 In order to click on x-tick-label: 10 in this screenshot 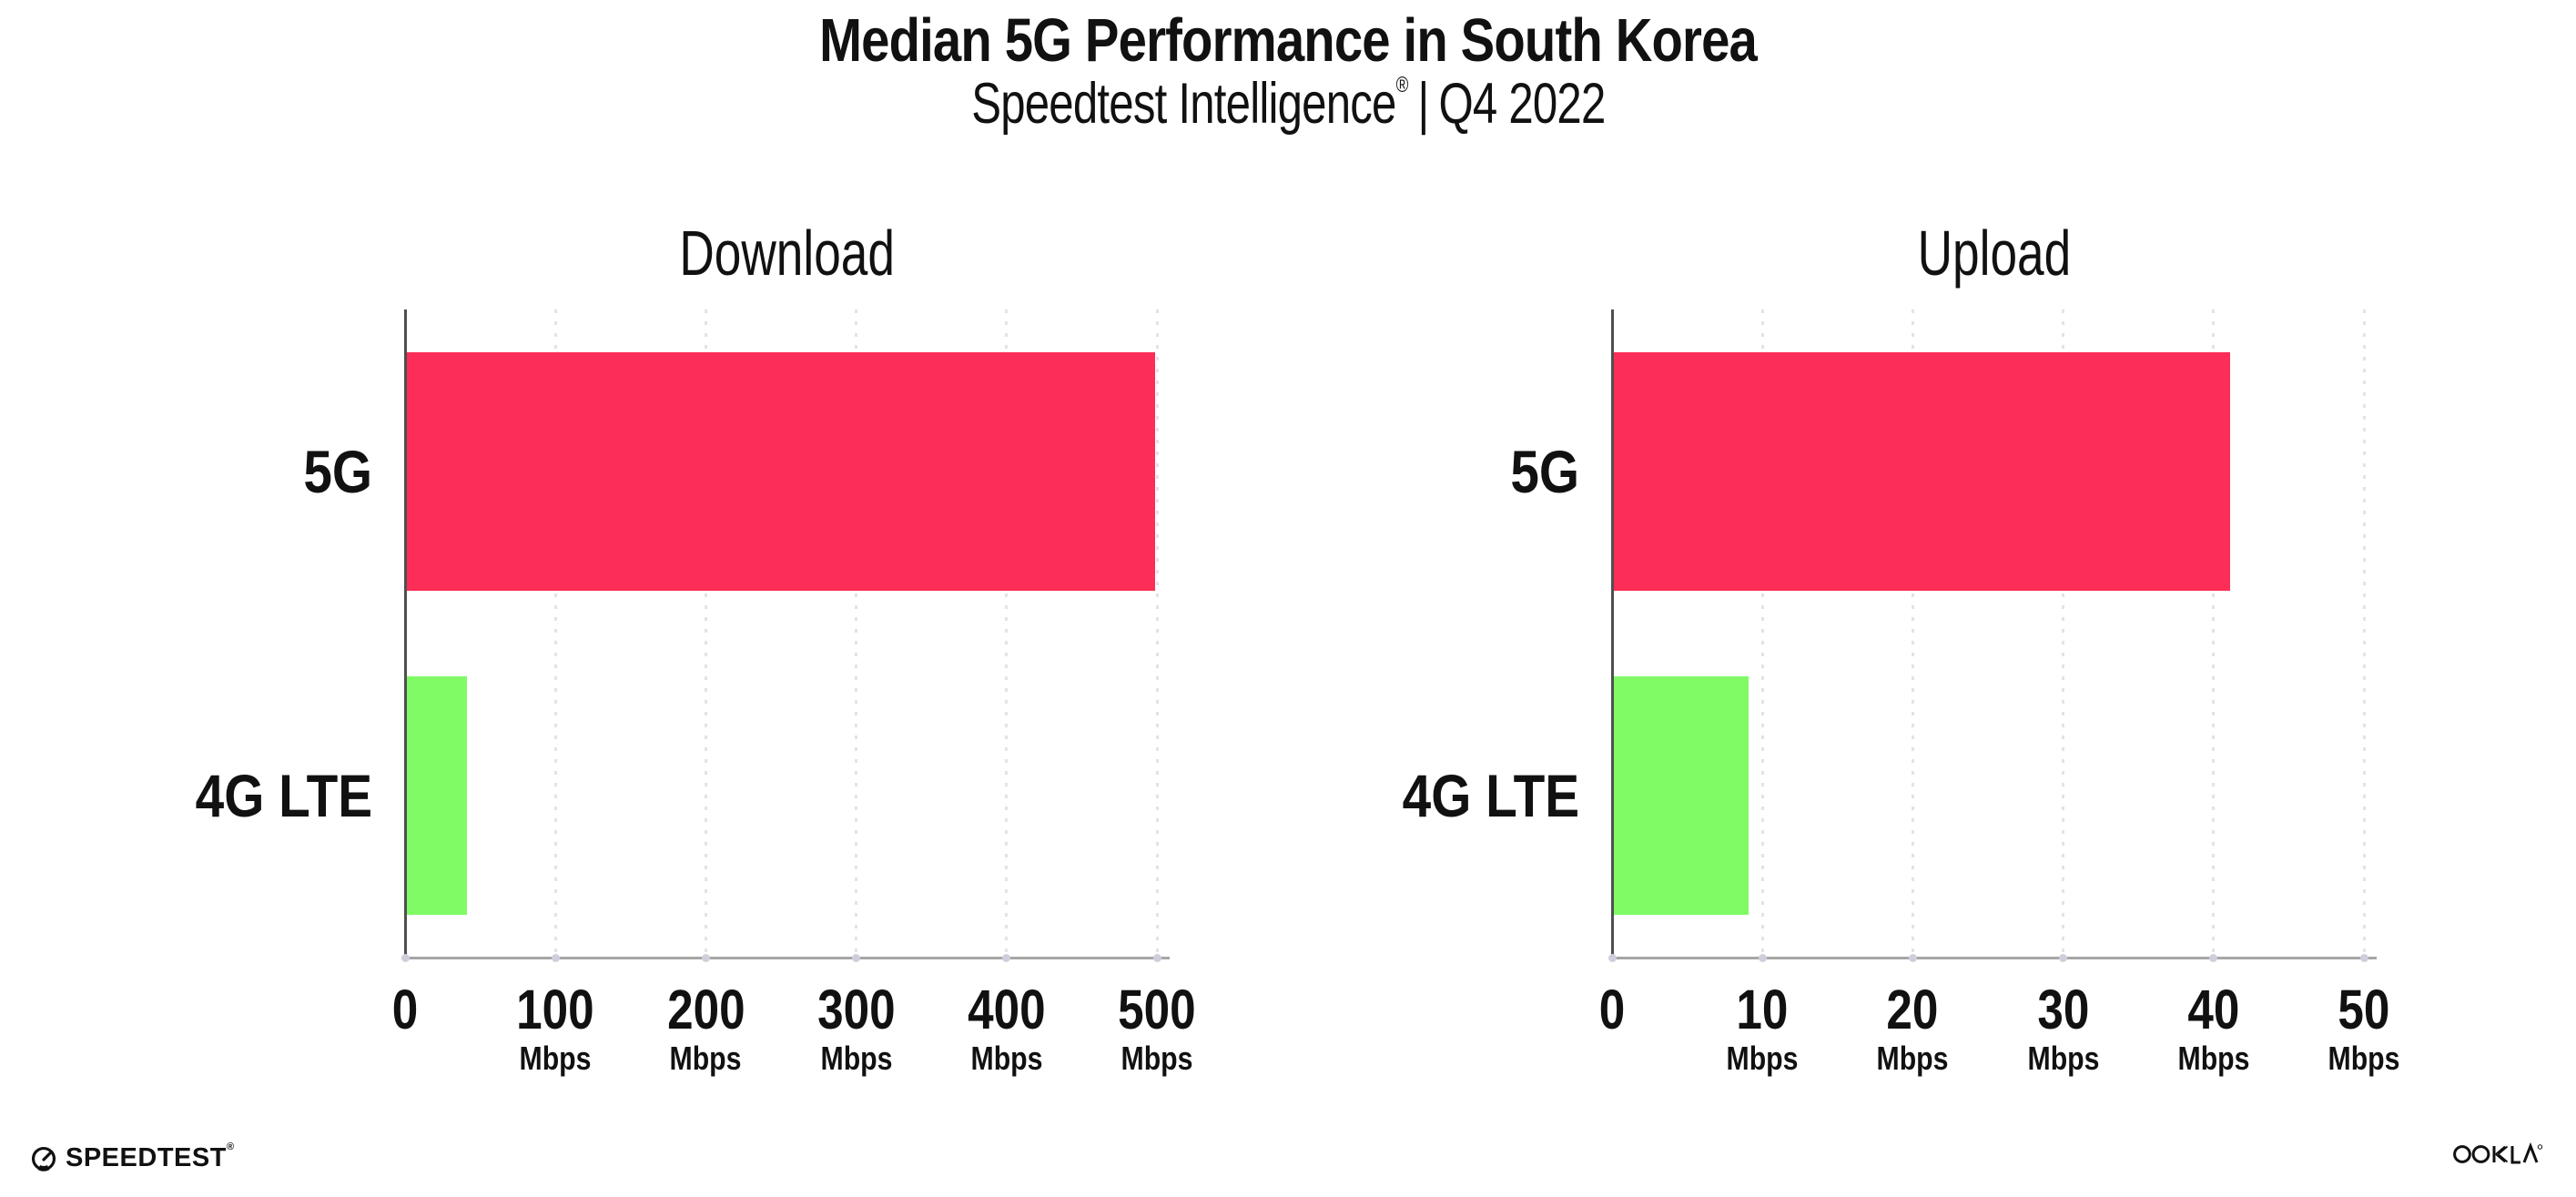, I will do `click(1762, 1010)`.